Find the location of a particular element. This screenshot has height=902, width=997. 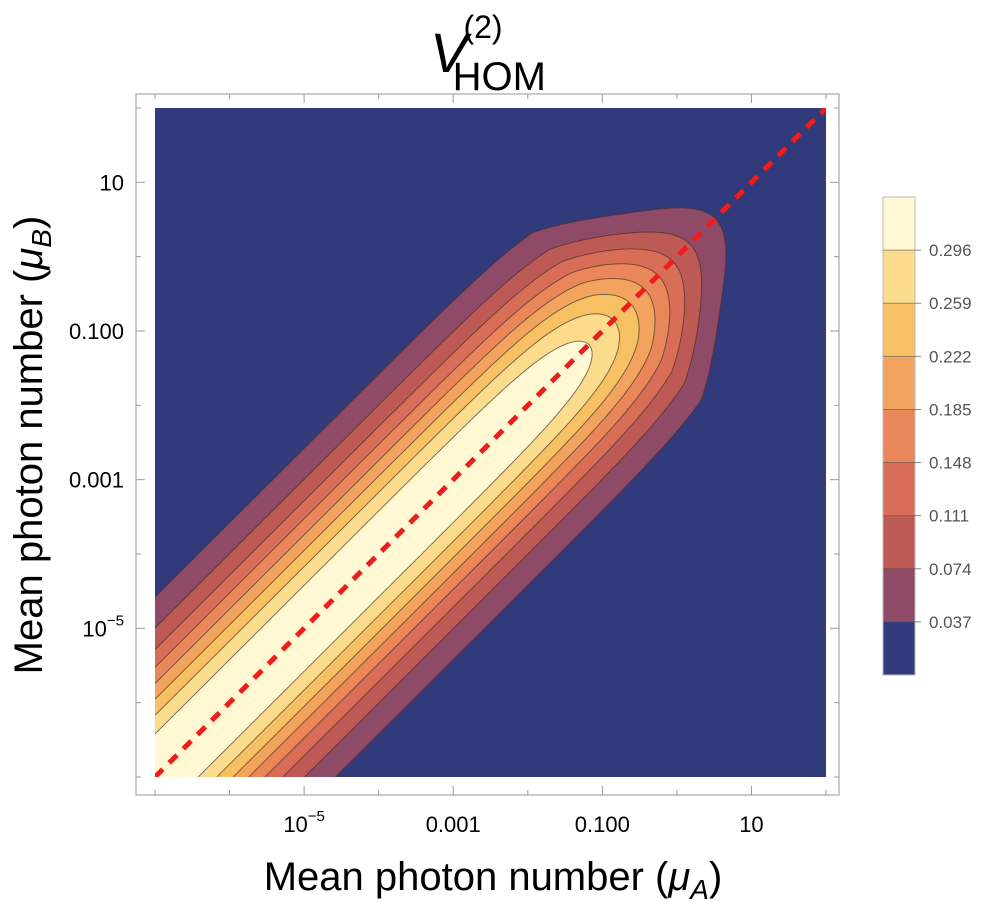

x-axis-title-prefix: Mean photon number ( is located at coordinates (466, 877).